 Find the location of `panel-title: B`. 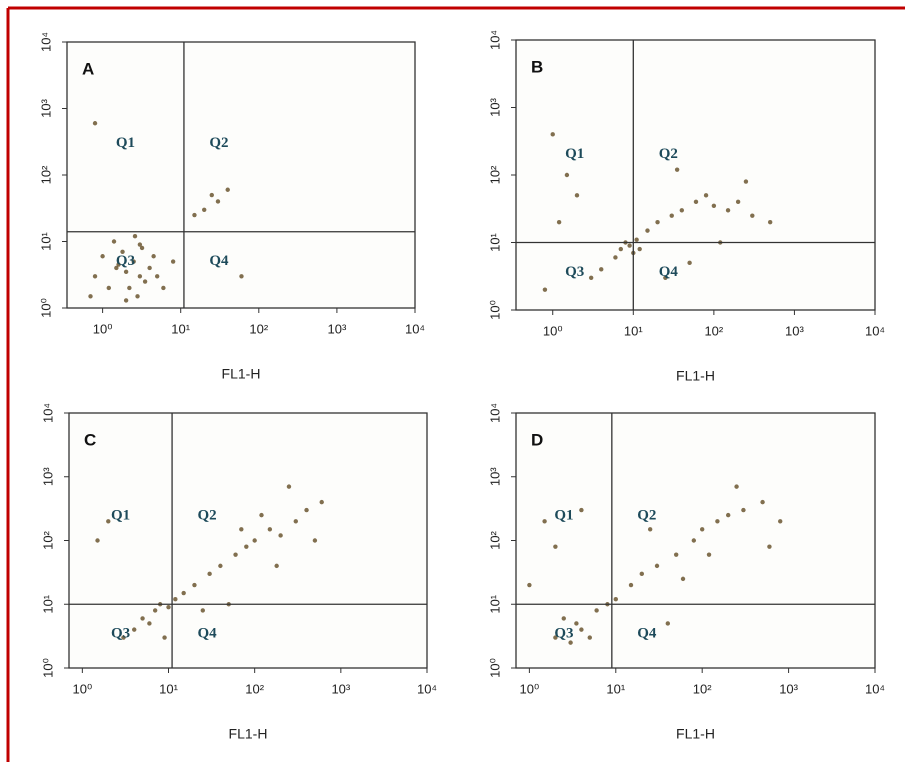

panel-title: B is located at coordinates (537, 66).